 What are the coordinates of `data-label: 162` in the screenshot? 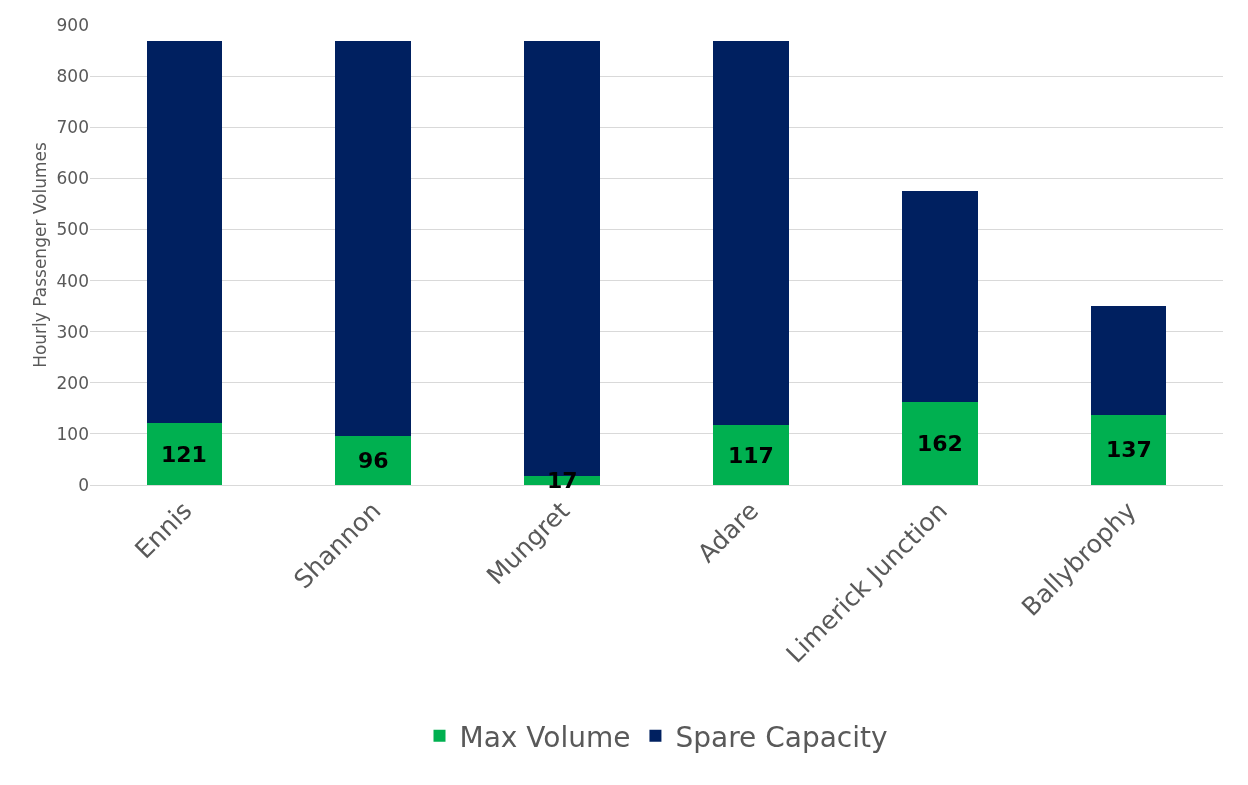 It's located at (940, 443).